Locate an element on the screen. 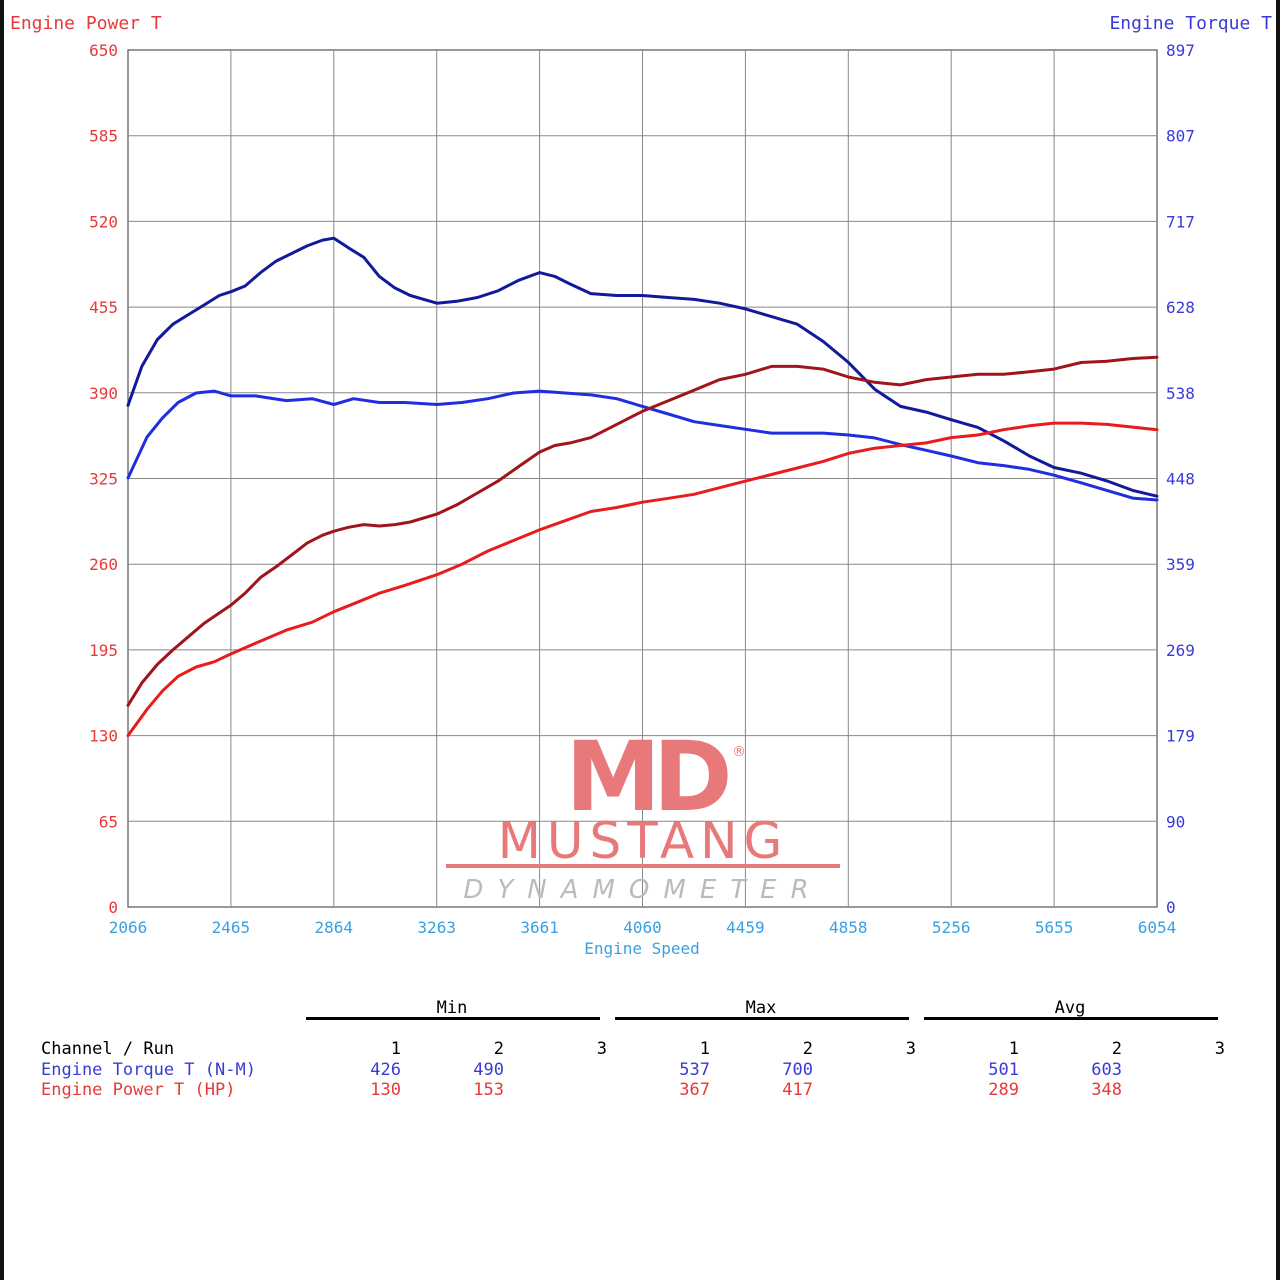  y-right-tick-label: 359 is located at coordinates (1180, 564).